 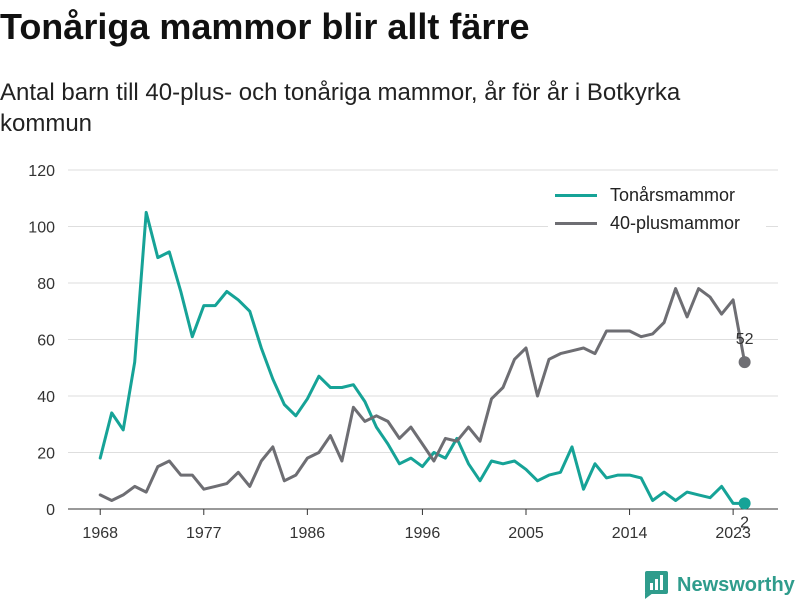 I want to click on y-tick-label: 0, so click(x=50, y=510).